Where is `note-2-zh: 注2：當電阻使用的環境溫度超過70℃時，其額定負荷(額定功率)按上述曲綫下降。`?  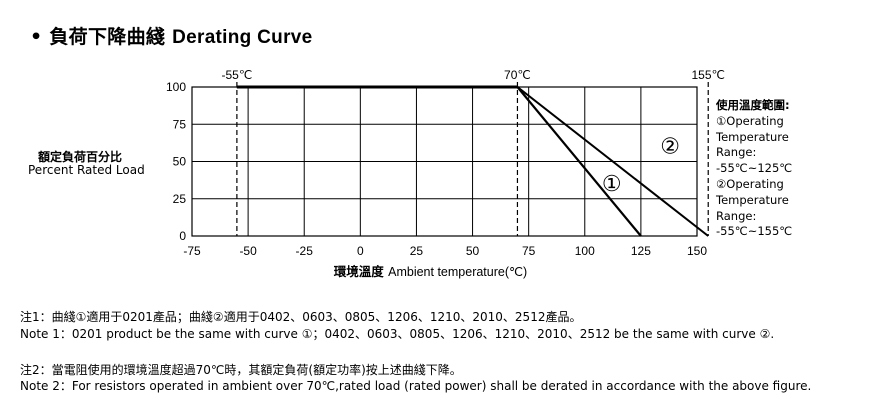 note-2-zh: 注2：當電阻使用的環境溫度超過70℃時，其額定負荷(額定功率)按上述曲綫下降。 is located at coordinates (241, 370).